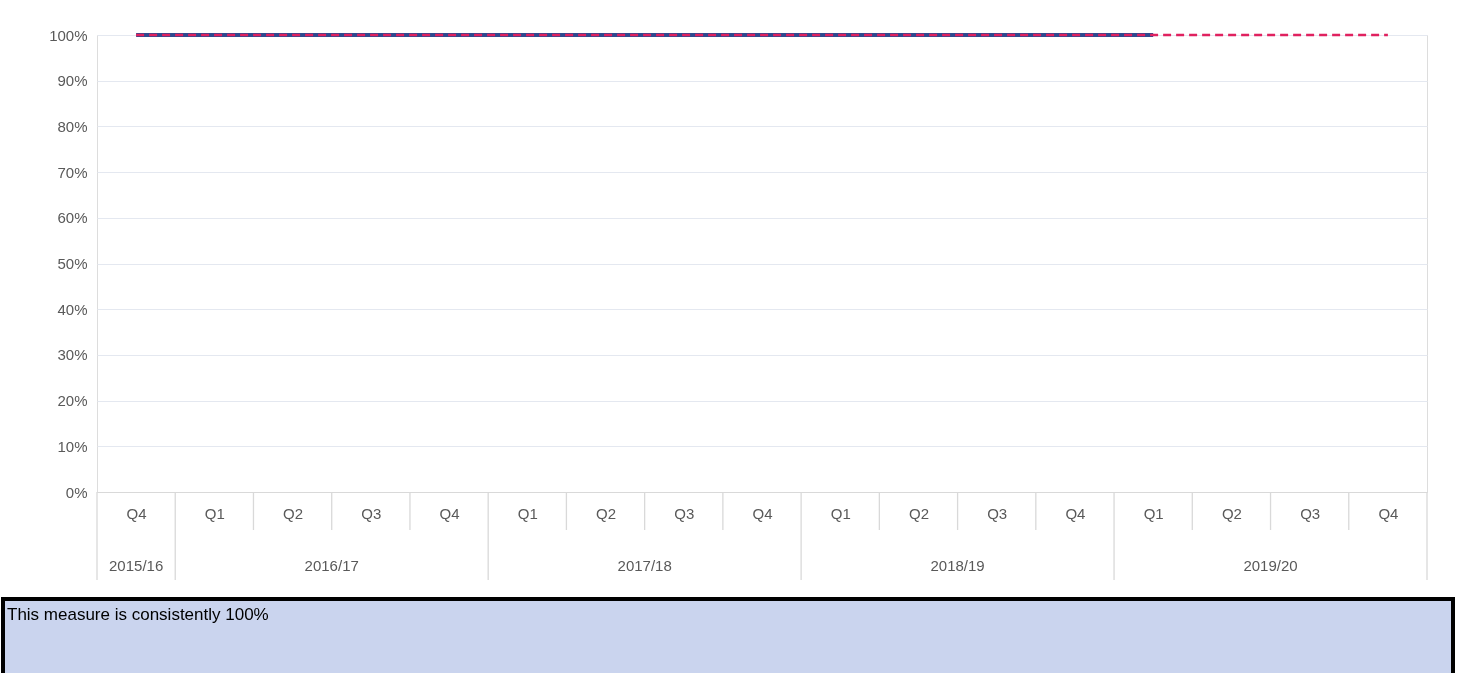  I want to click on y-tick-label: 10%, so click(72, 446).